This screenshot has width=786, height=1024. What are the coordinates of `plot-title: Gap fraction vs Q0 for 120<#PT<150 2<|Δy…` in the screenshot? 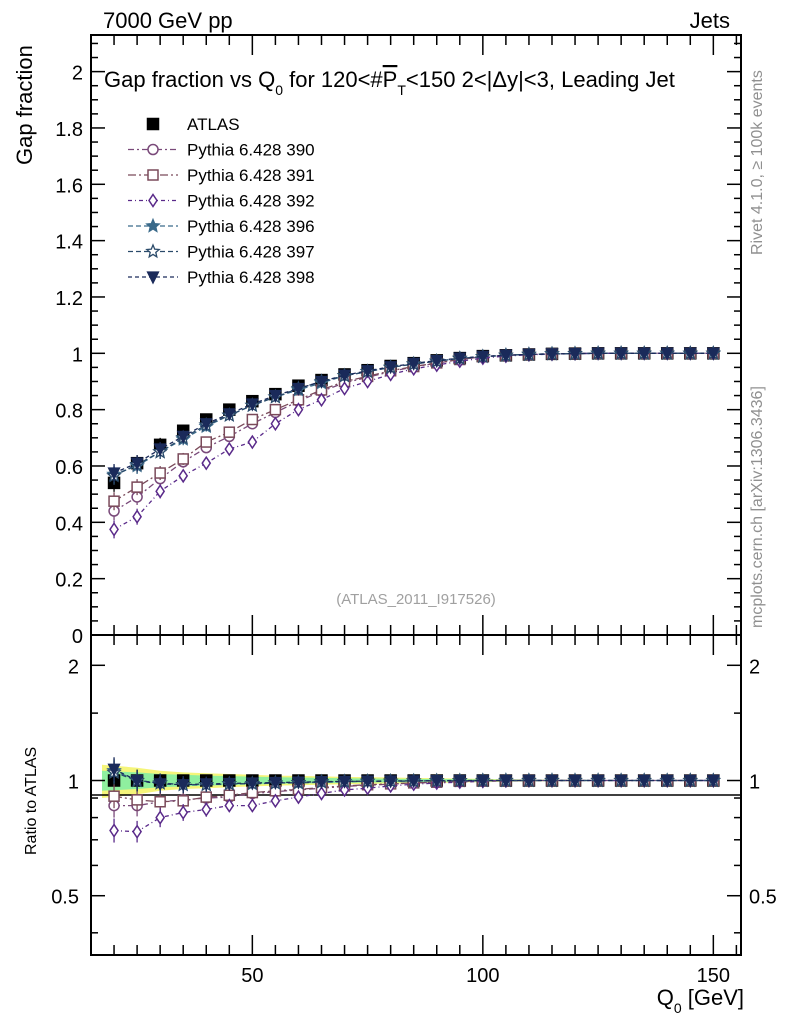 It's located at (389, 82).